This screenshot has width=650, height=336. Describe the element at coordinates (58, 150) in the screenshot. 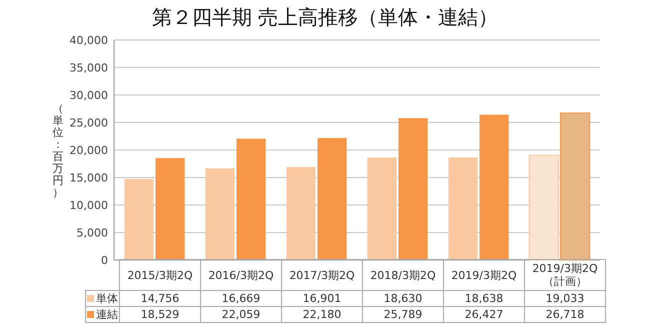

I see `y-axis-title: （単位：百万円）` at that location.